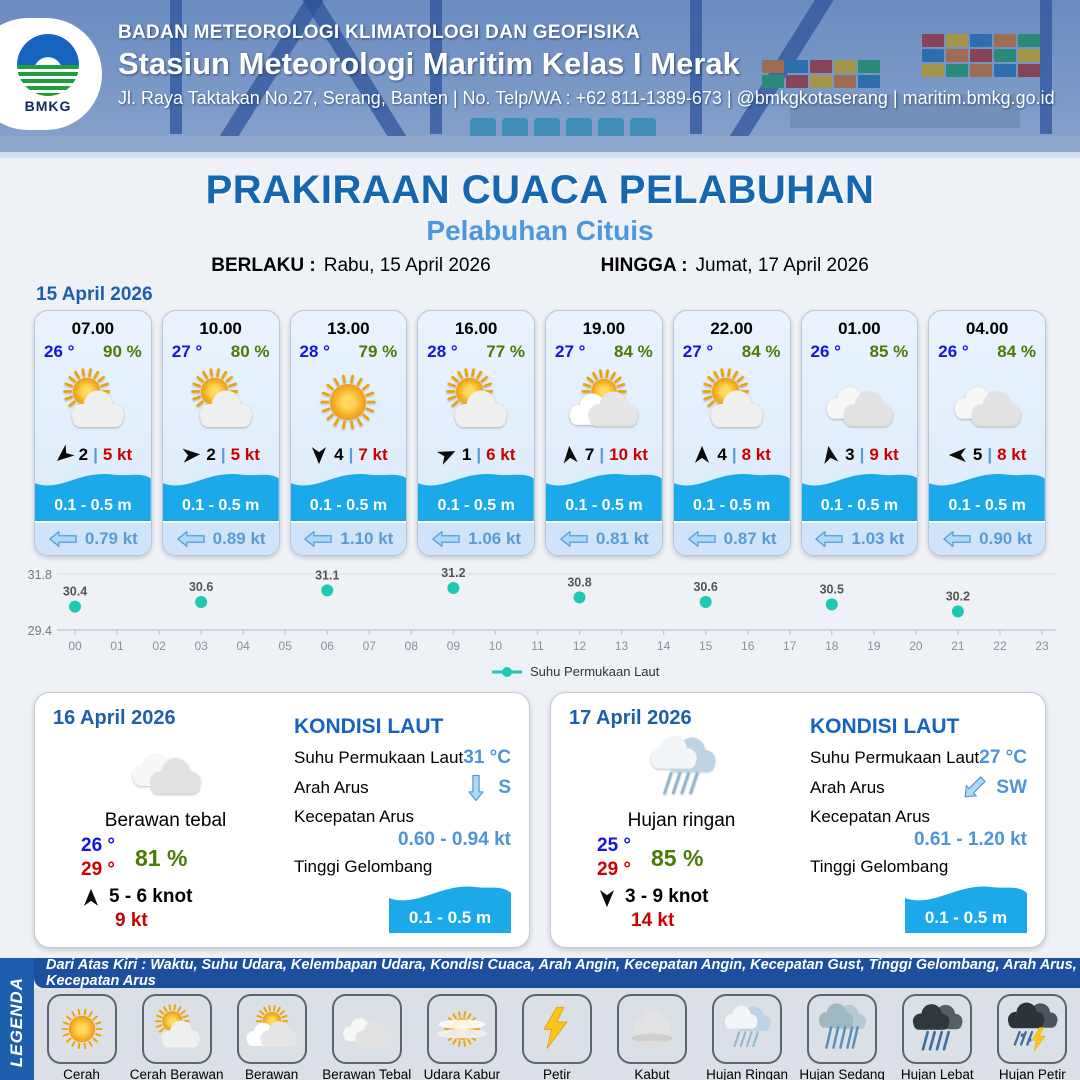 This screenshot has height=1080, width=1080. Describe the element at coordinates (454, 839) in the screenshot. I see `current-speed-value: 0.60 - 0.94 kt` at that location.